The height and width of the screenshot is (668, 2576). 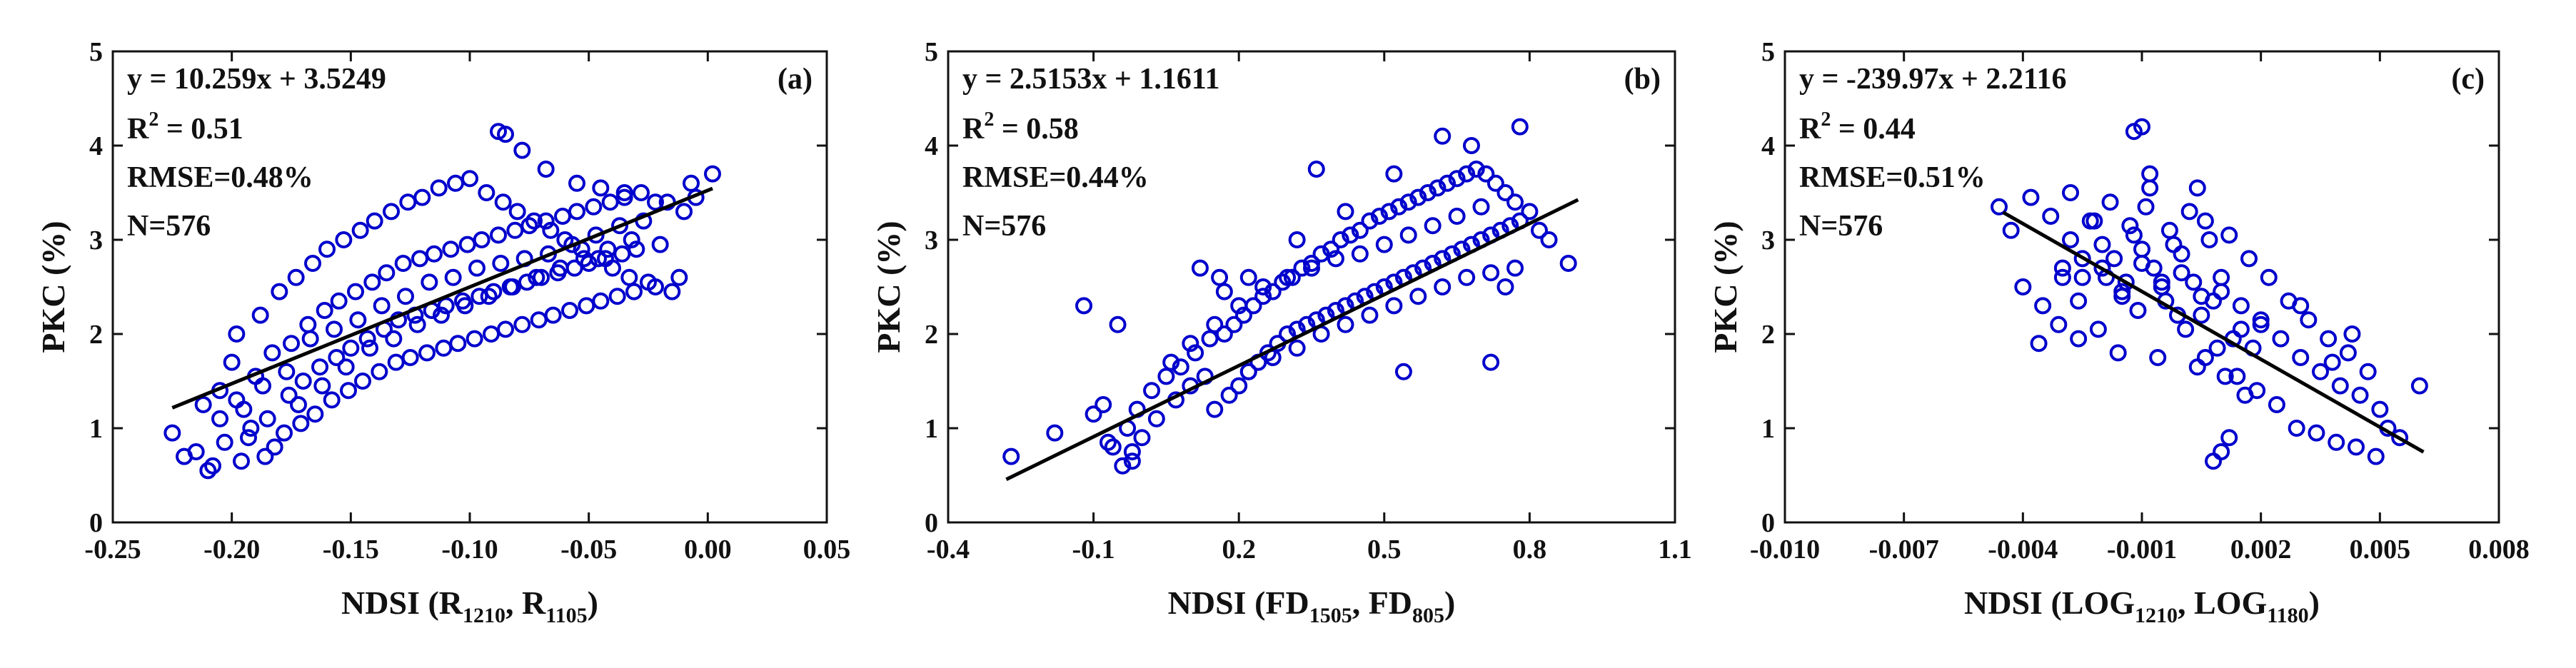 I want to click on x-axis-label: NDSI (R1210, R1105), so click(x=469, y=605).